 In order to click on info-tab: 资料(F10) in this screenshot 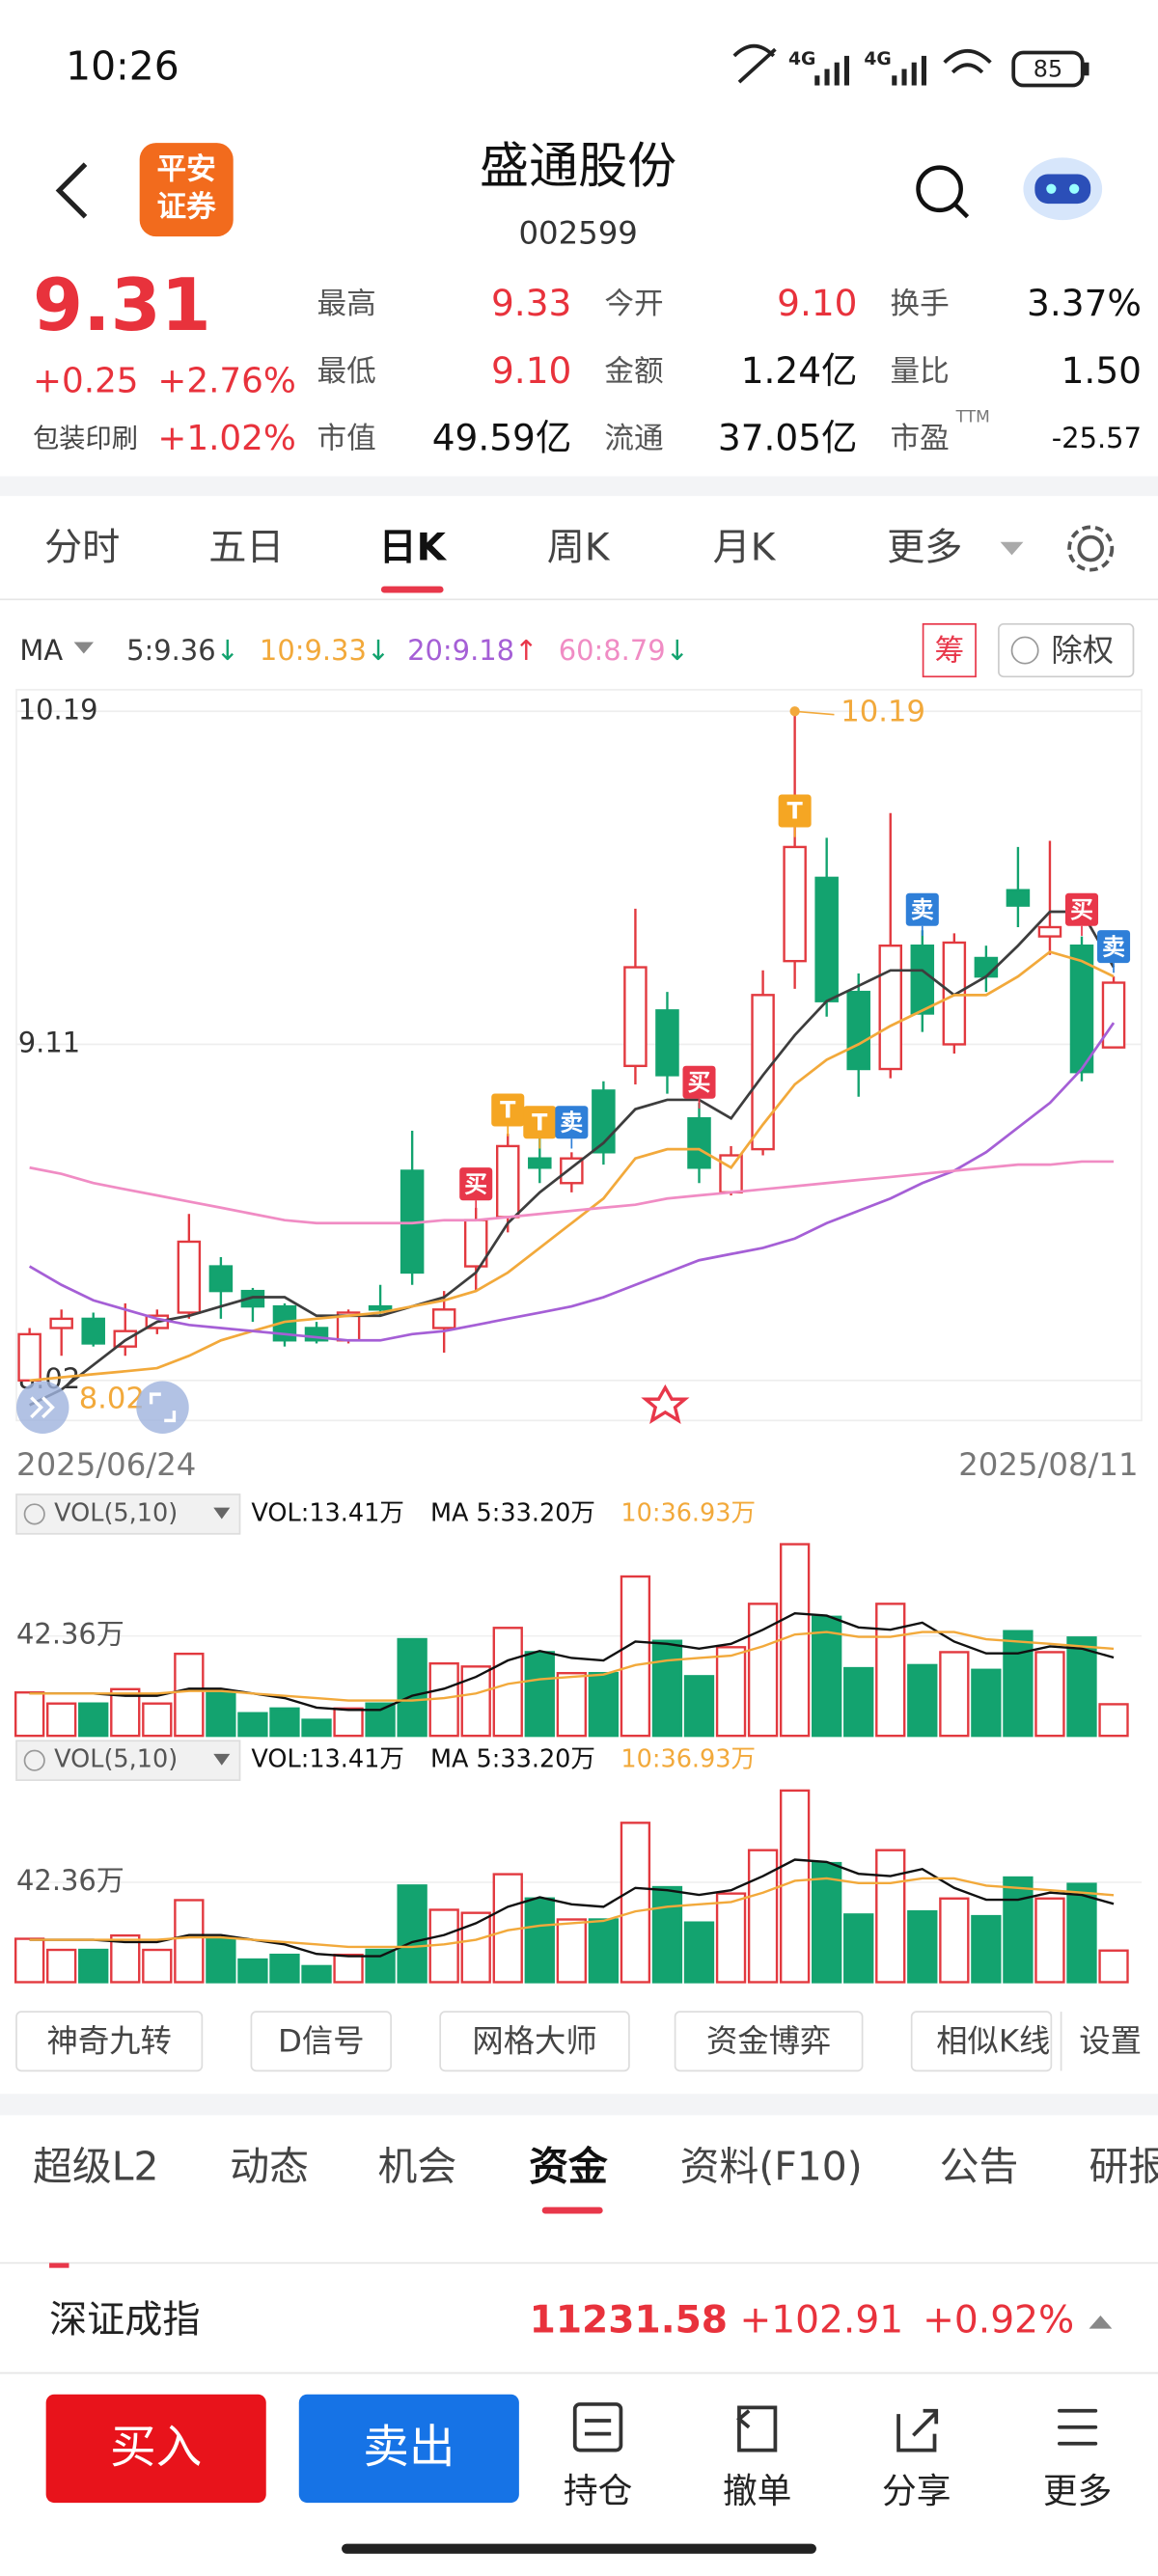, I will do `click(771, 2167)`.